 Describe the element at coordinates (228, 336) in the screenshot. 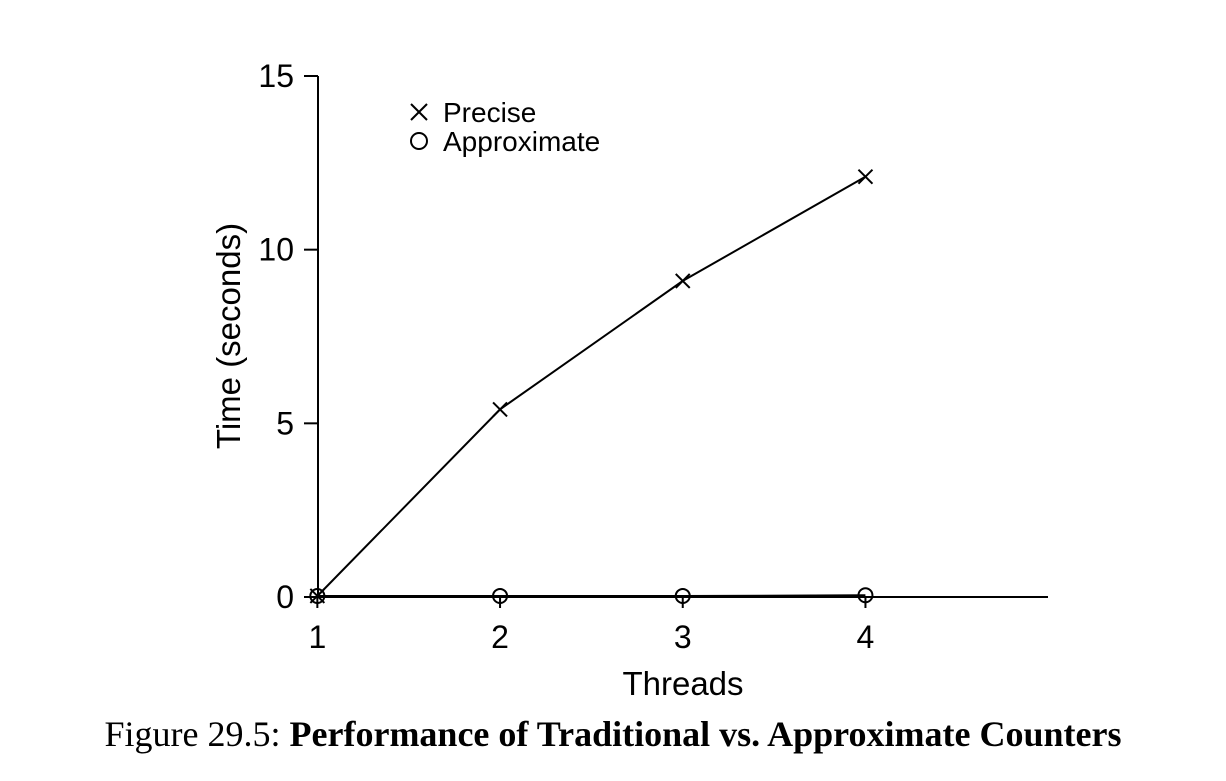

I see `y-axis-title: Time (seconds)` at that location.